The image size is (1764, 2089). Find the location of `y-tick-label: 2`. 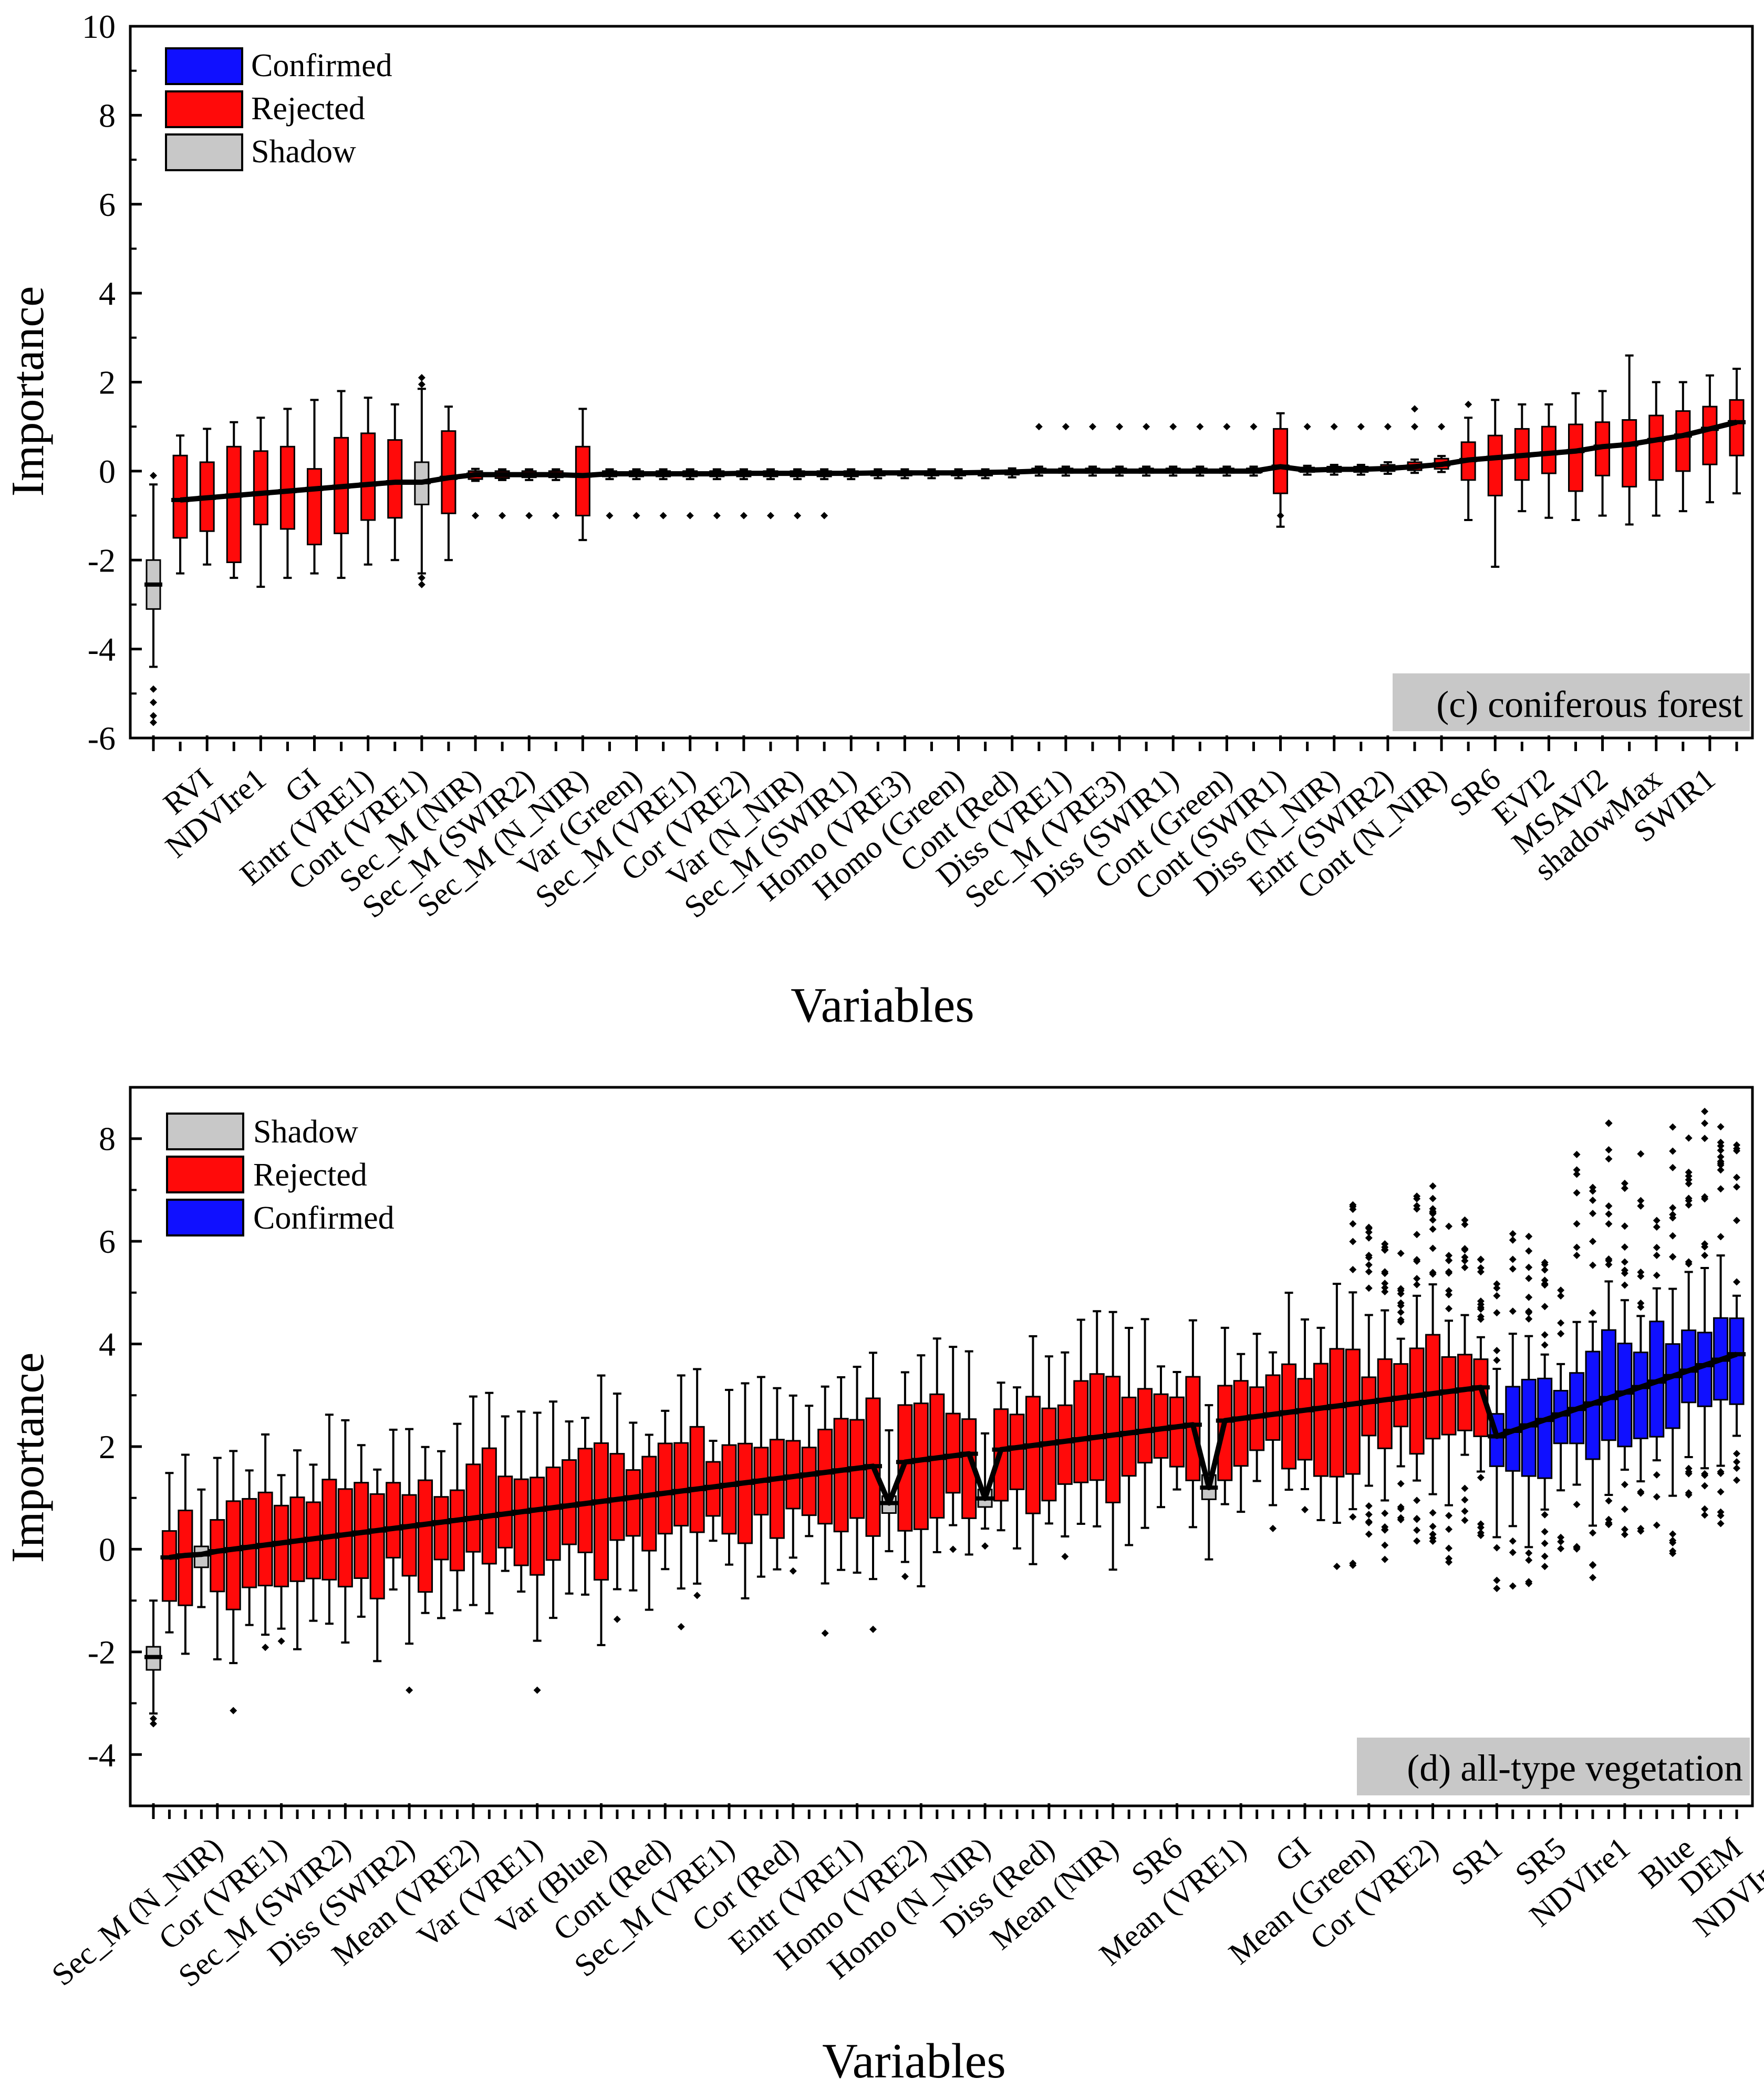

y-tick-label: 2 is located at coordinates (107, 1447).